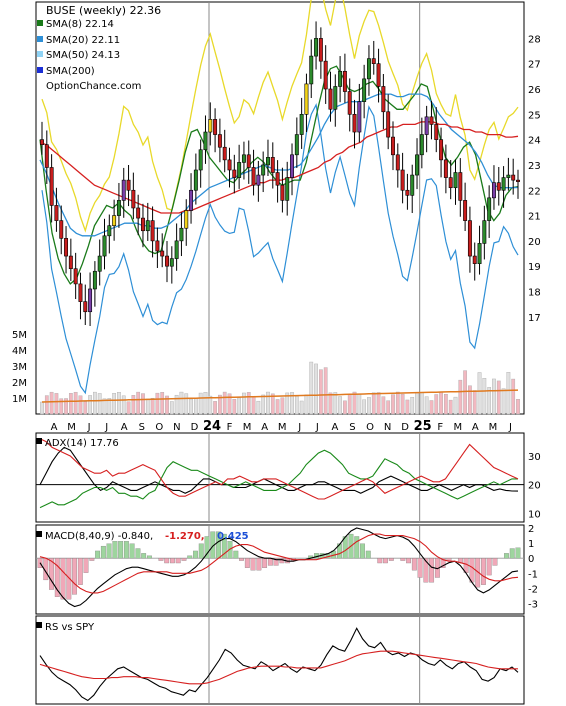 This screenshot has height=706, width=566. What do you see at coordinates (440, 427) in the screenshot?
I see `time-tick-label: F` at bounding box center [440, 427].